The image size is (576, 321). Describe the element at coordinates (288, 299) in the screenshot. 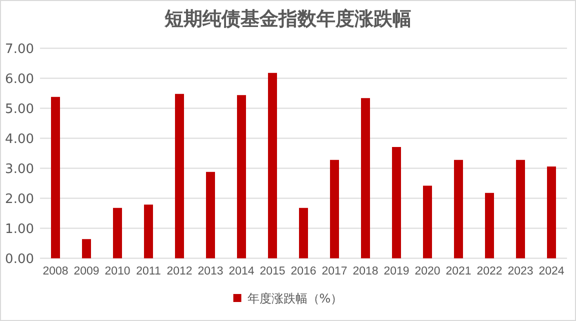

I see `legend: 年度涨跌幅（%）` at that location.